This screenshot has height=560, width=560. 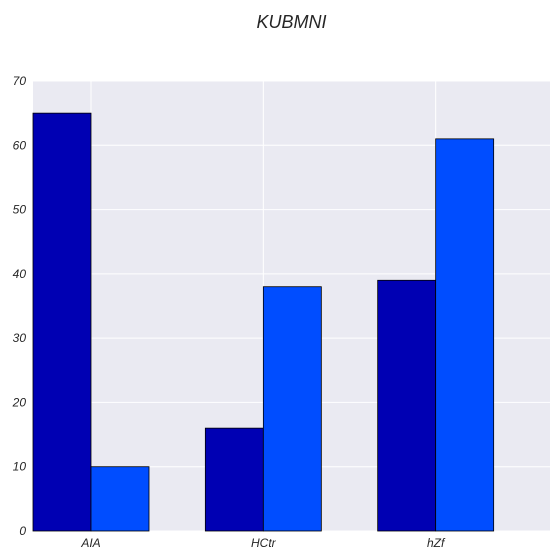 I want to click on y-tick-label: 30, so click(x=20, y=338).